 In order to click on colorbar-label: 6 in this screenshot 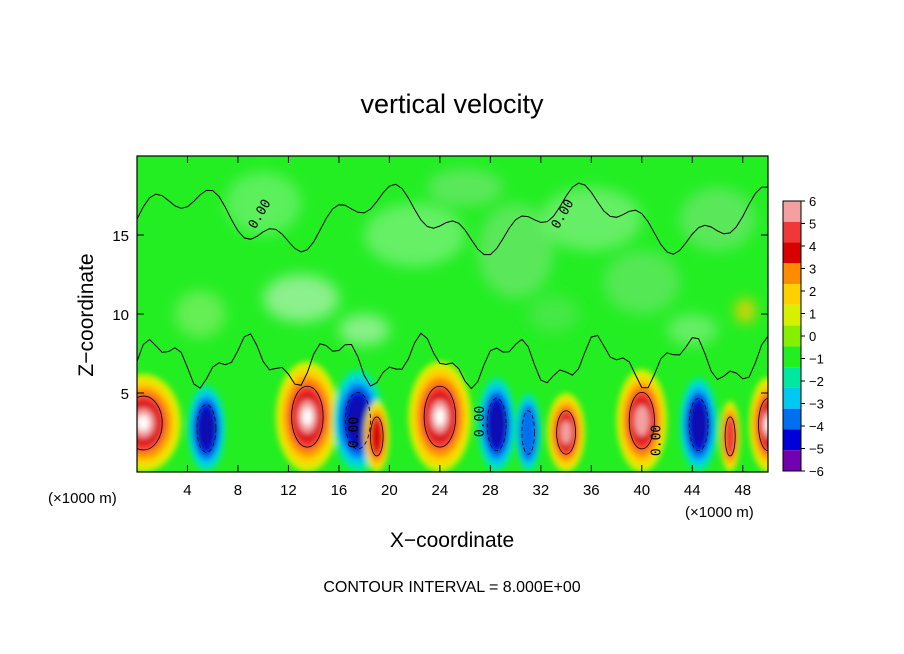, I will do `click(812, 201)`.